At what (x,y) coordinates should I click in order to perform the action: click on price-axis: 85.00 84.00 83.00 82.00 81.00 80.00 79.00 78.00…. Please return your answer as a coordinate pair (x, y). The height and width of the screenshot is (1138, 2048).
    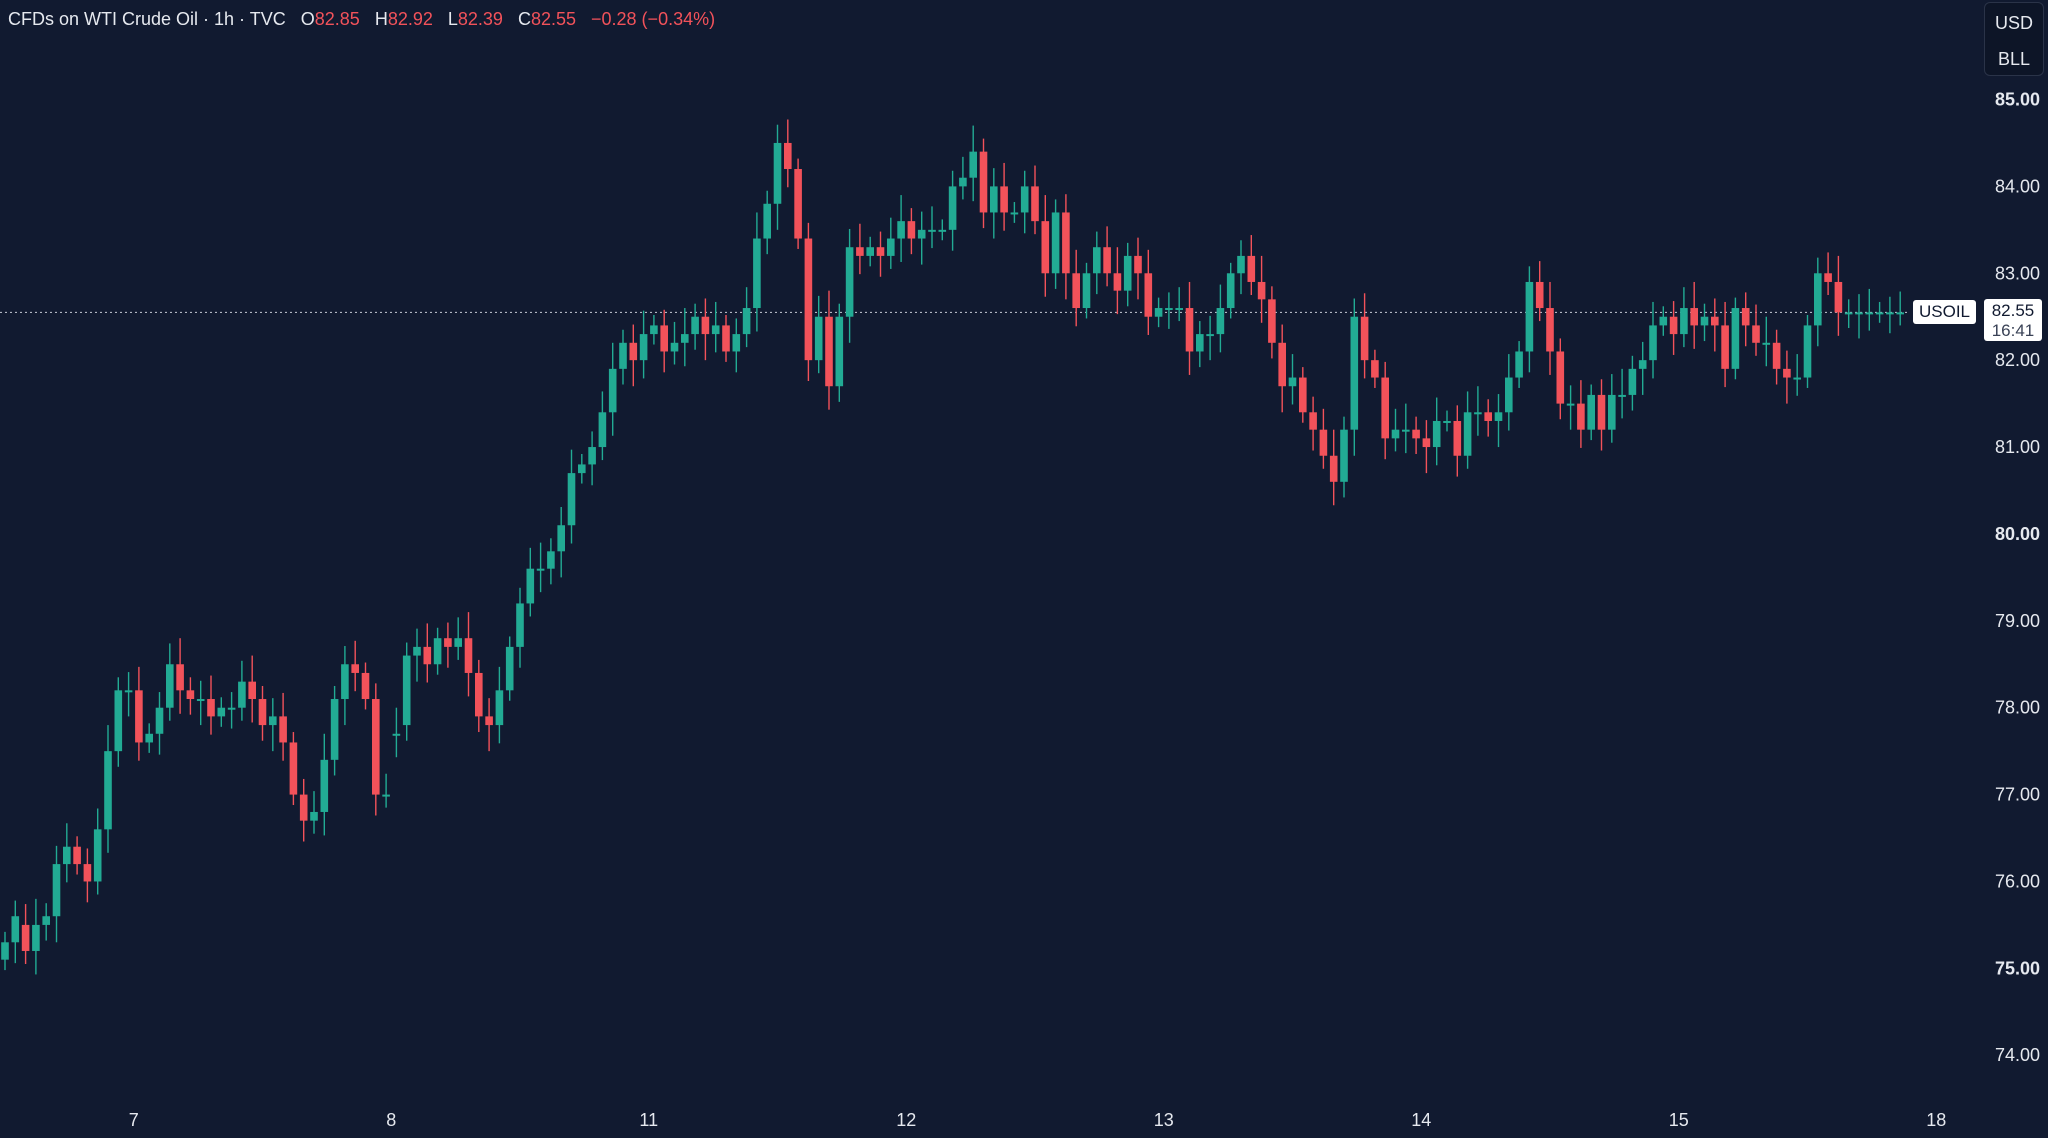
    Looking at the image, I should click on (2017, 578).